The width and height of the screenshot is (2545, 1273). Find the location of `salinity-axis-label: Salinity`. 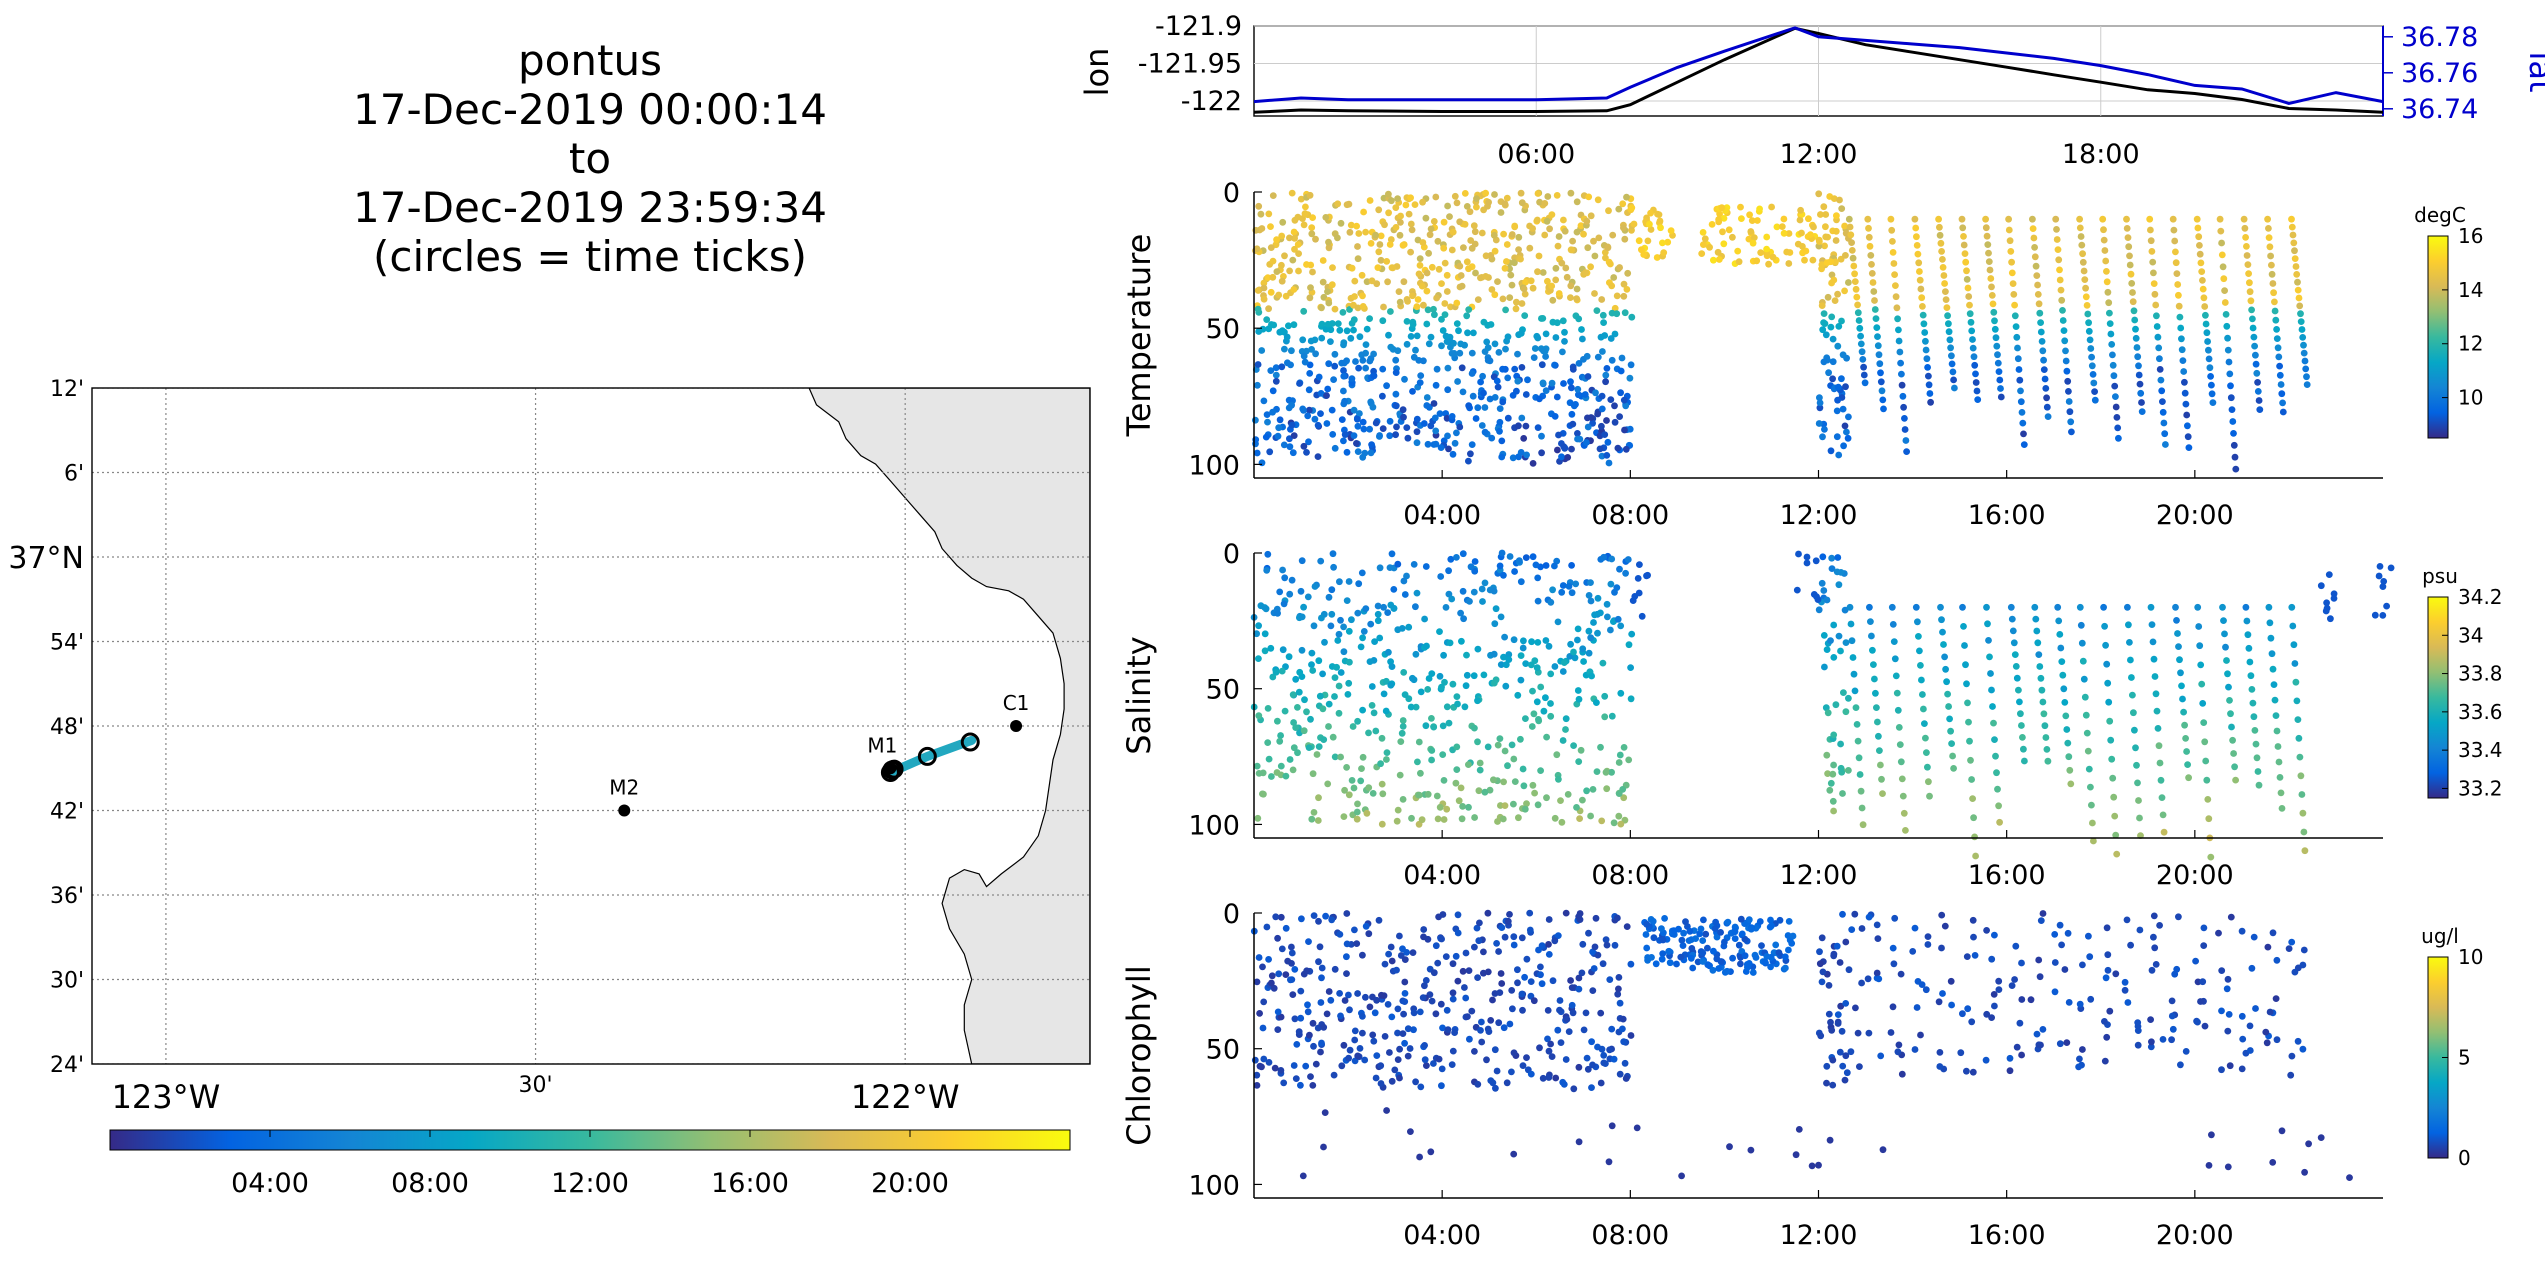

salinity-axis-label: Salinity is located at coordinates (1139, 695).